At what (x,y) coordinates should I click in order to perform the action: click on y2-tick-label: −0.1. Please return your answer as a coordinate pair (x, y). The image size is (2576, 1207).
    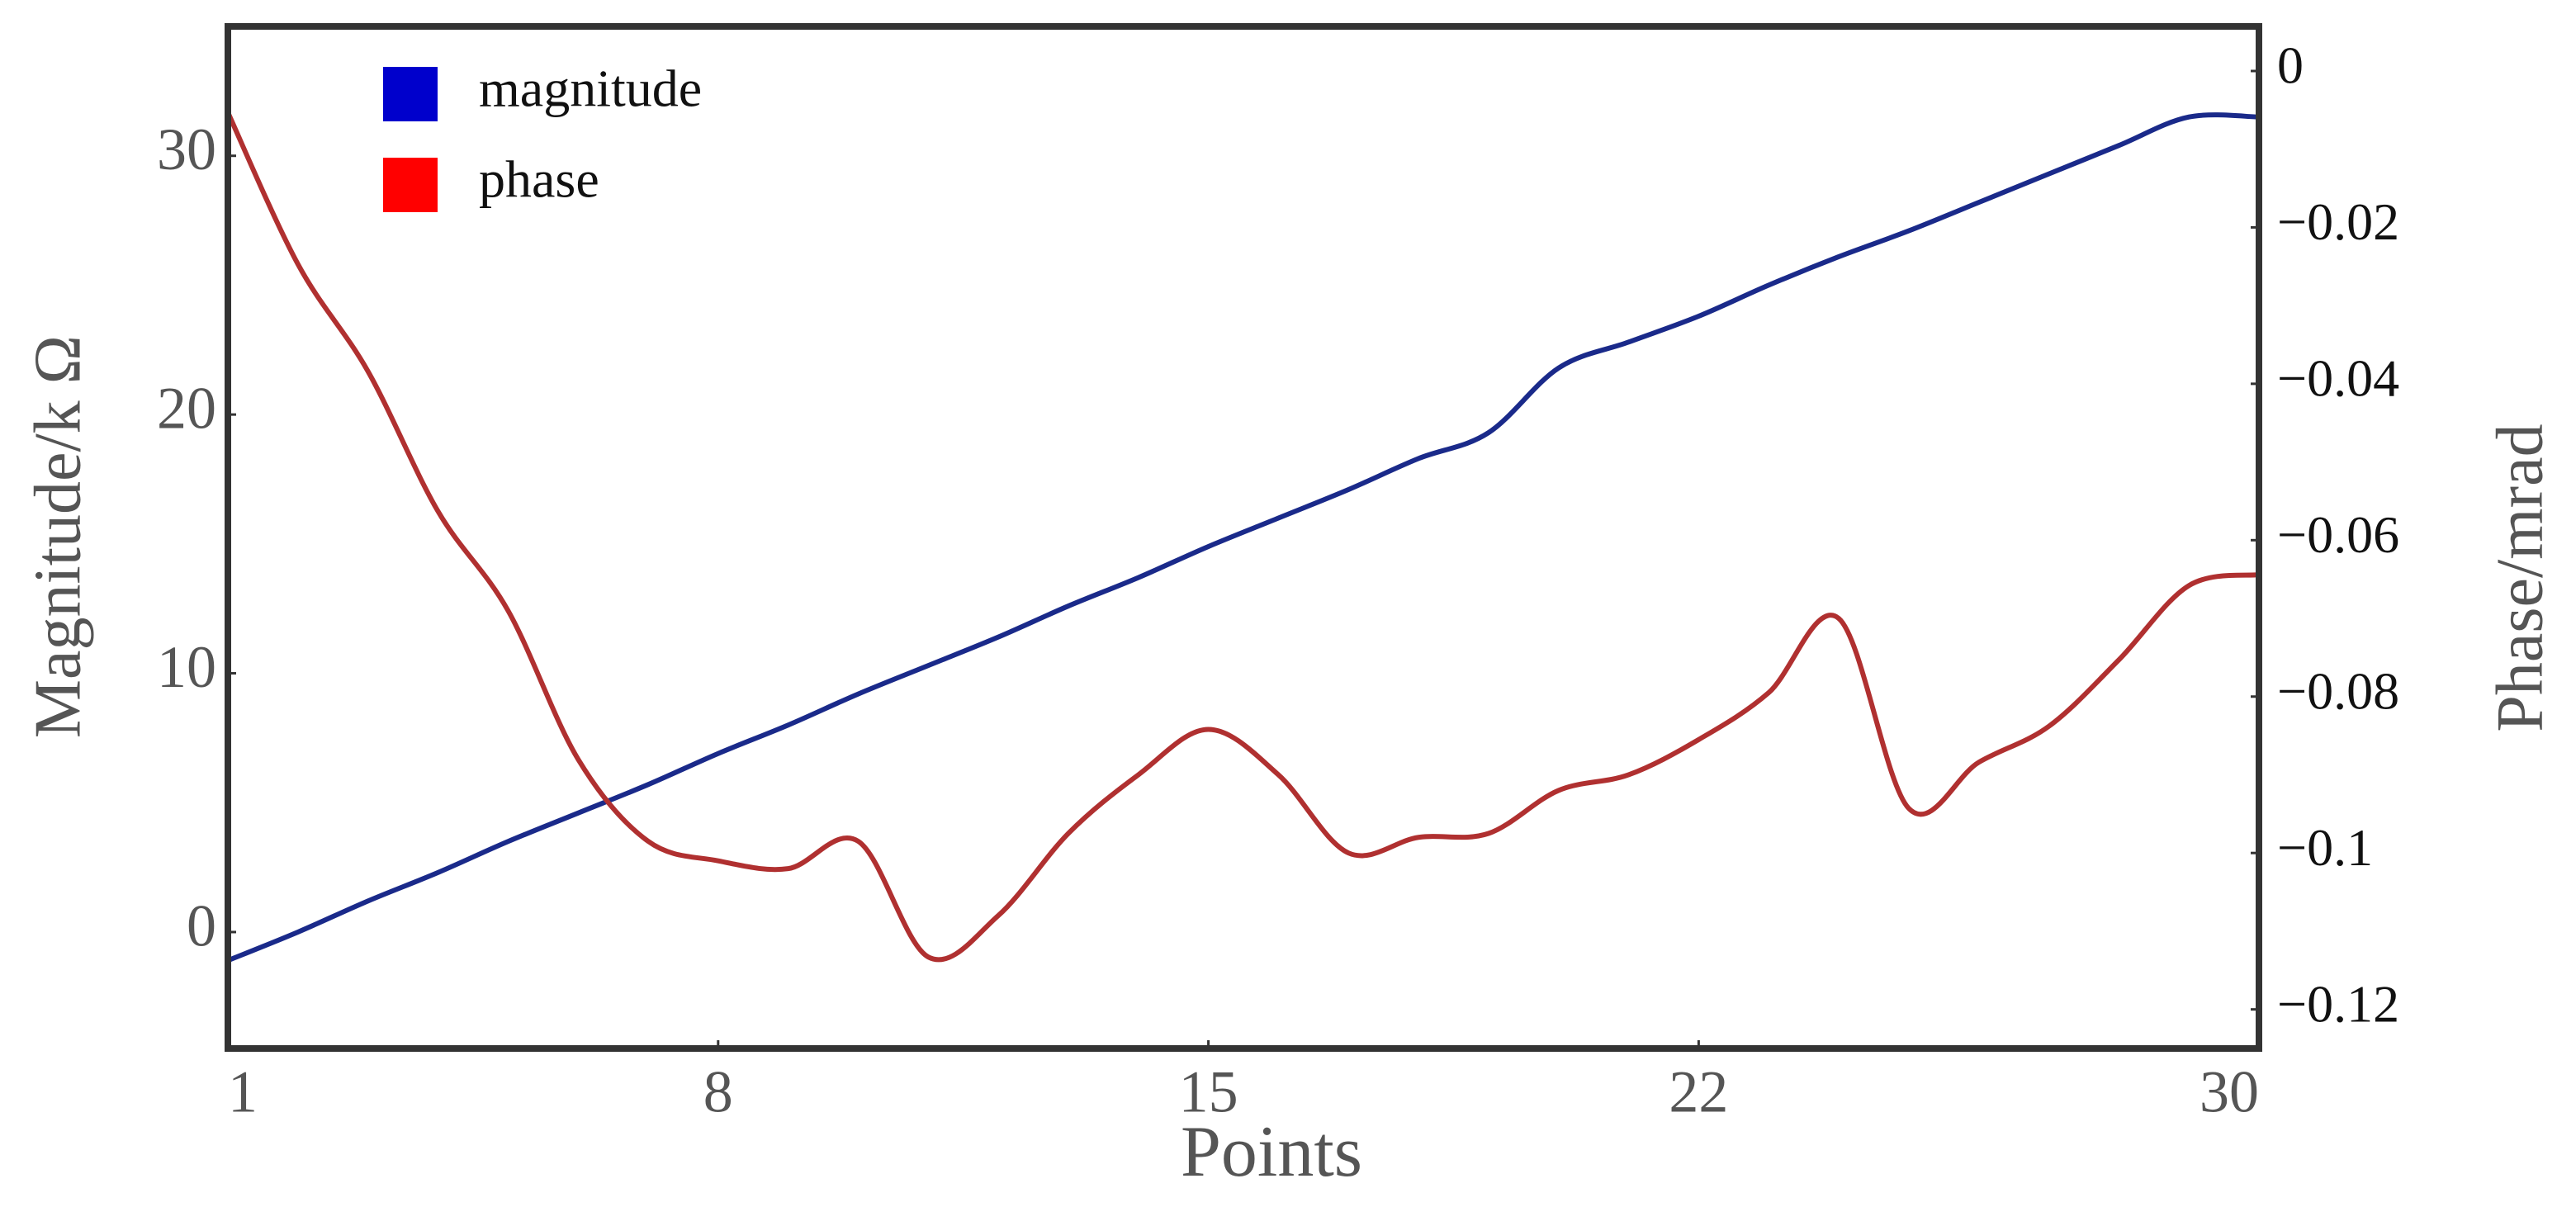
    Looking at the image, I should click on (2325, 847).